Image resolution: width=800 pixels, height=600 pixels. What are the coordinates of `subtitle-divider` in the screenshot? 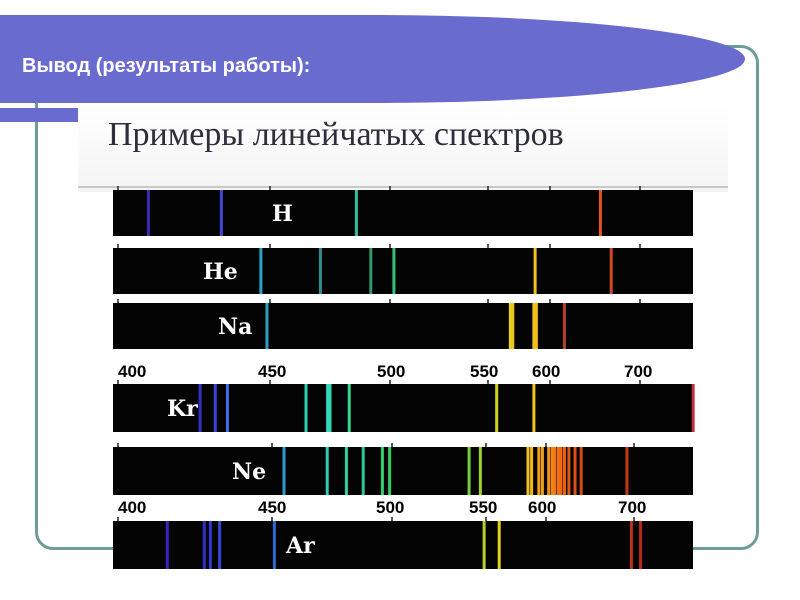 It's located at (403, 187).